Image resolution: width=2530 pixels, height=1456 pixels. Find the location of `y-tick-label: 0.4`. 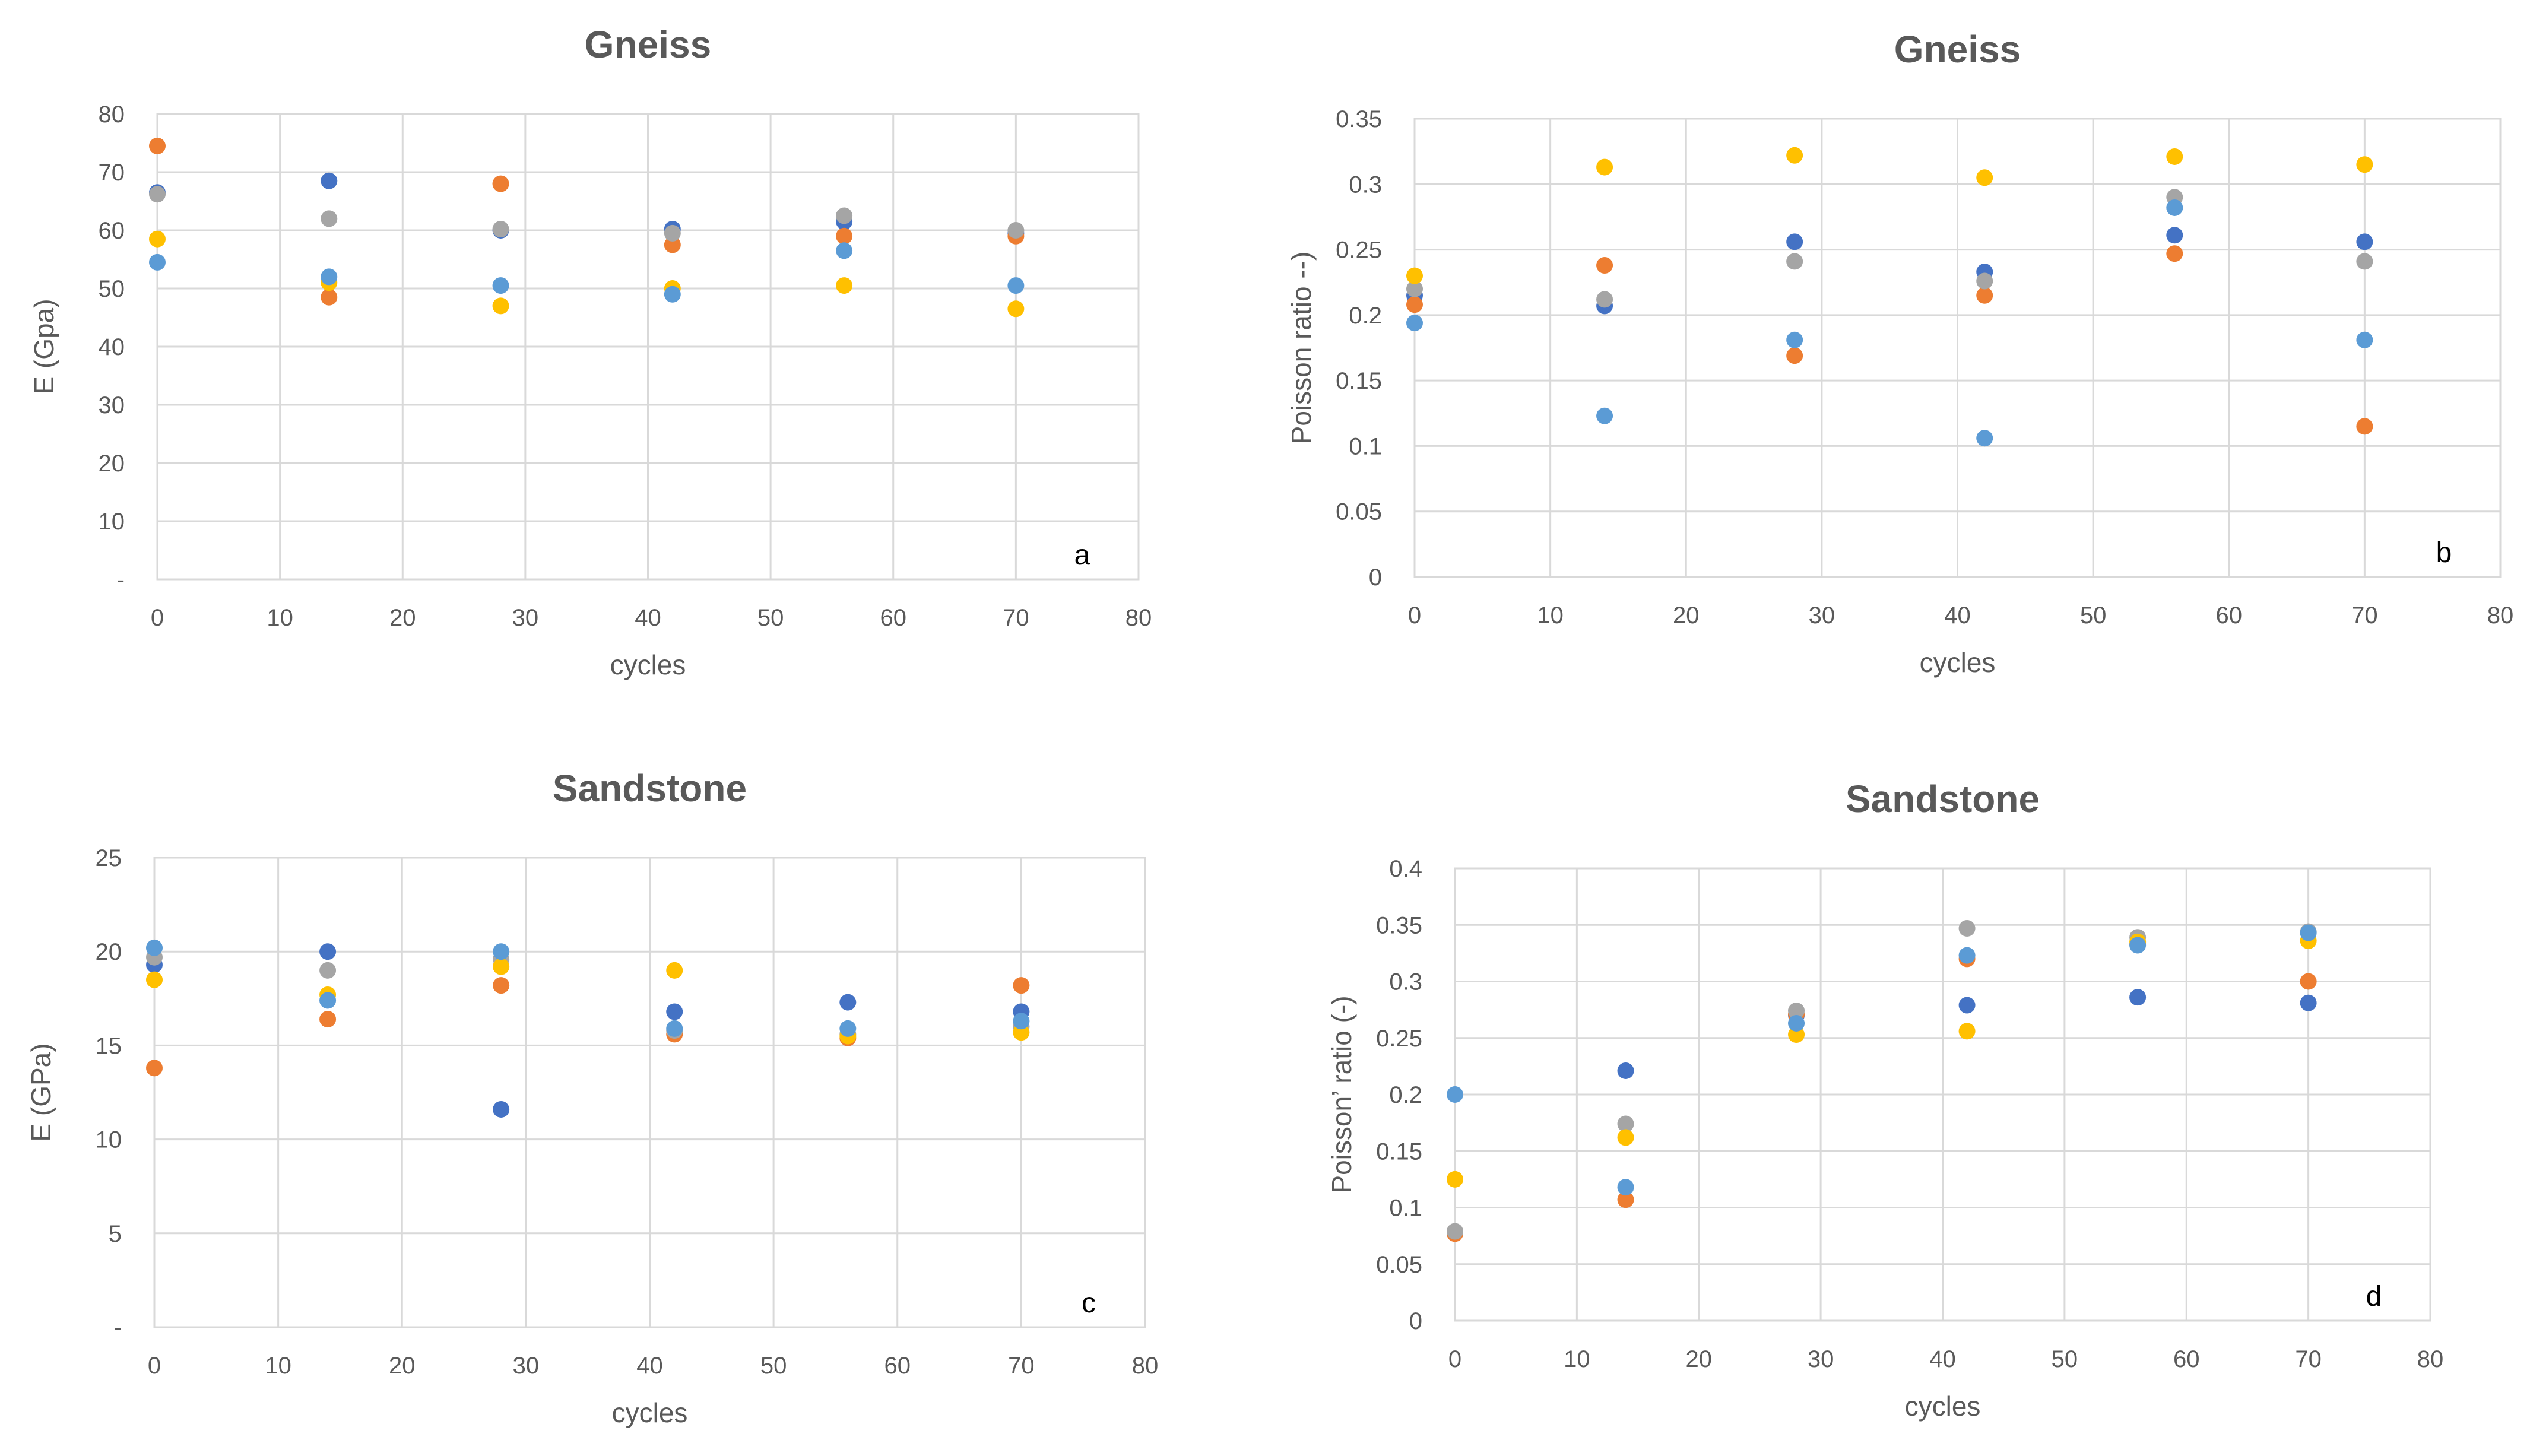

y-tick-label: 0.4 is located at coordinates (1406, 869).